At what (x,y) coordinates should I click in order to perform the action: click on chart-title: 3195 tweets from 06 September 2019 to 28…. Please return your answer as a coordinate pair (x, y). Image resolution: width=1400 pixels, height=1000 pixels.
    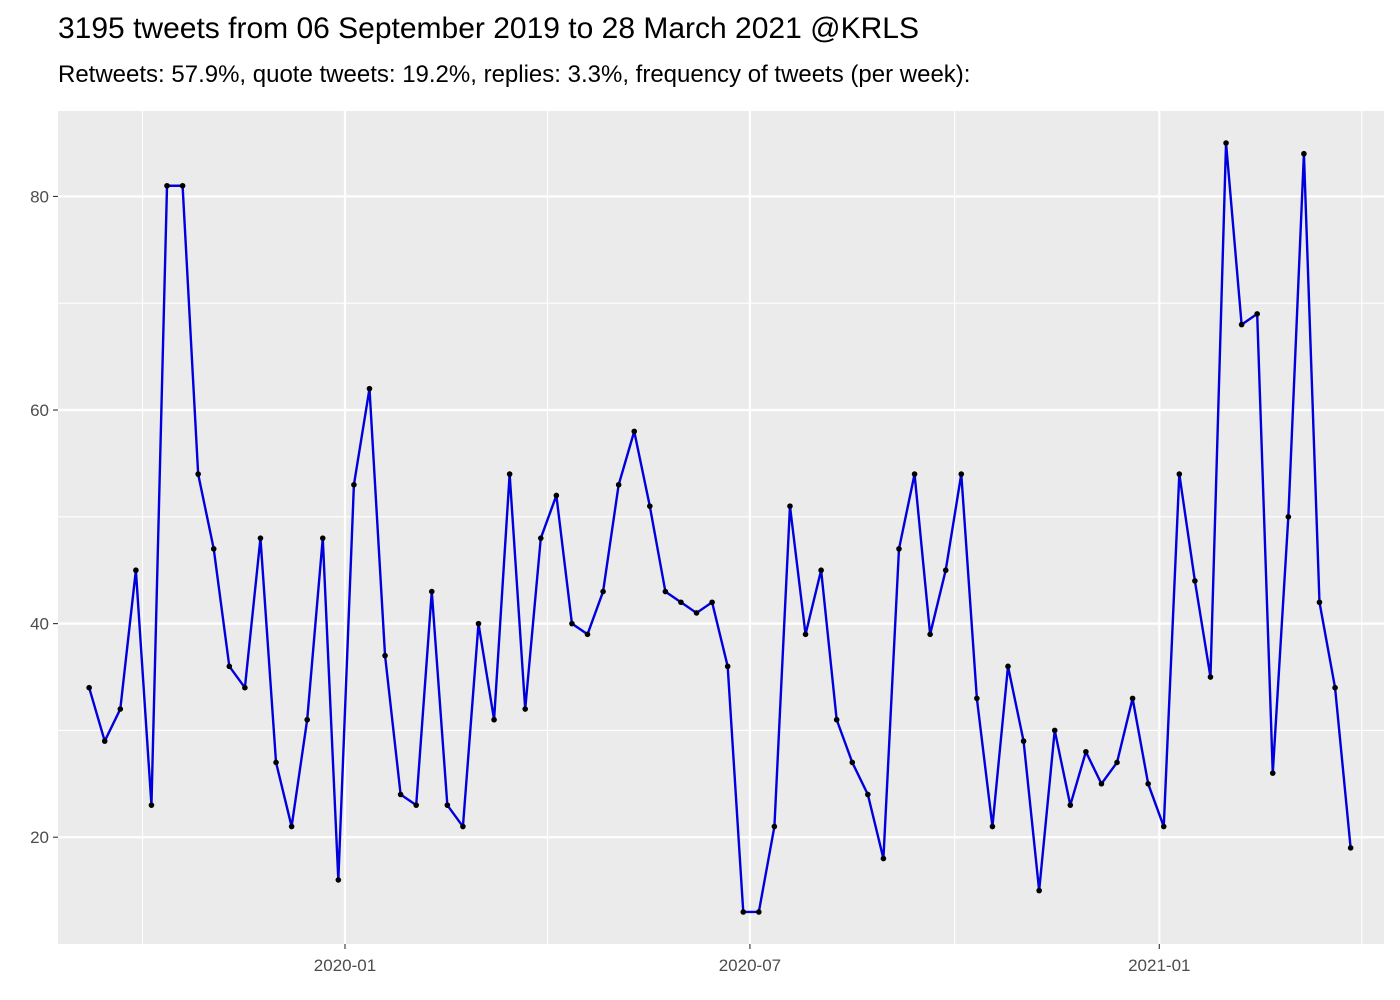
    Looking at the image, I should click on (488, 28).